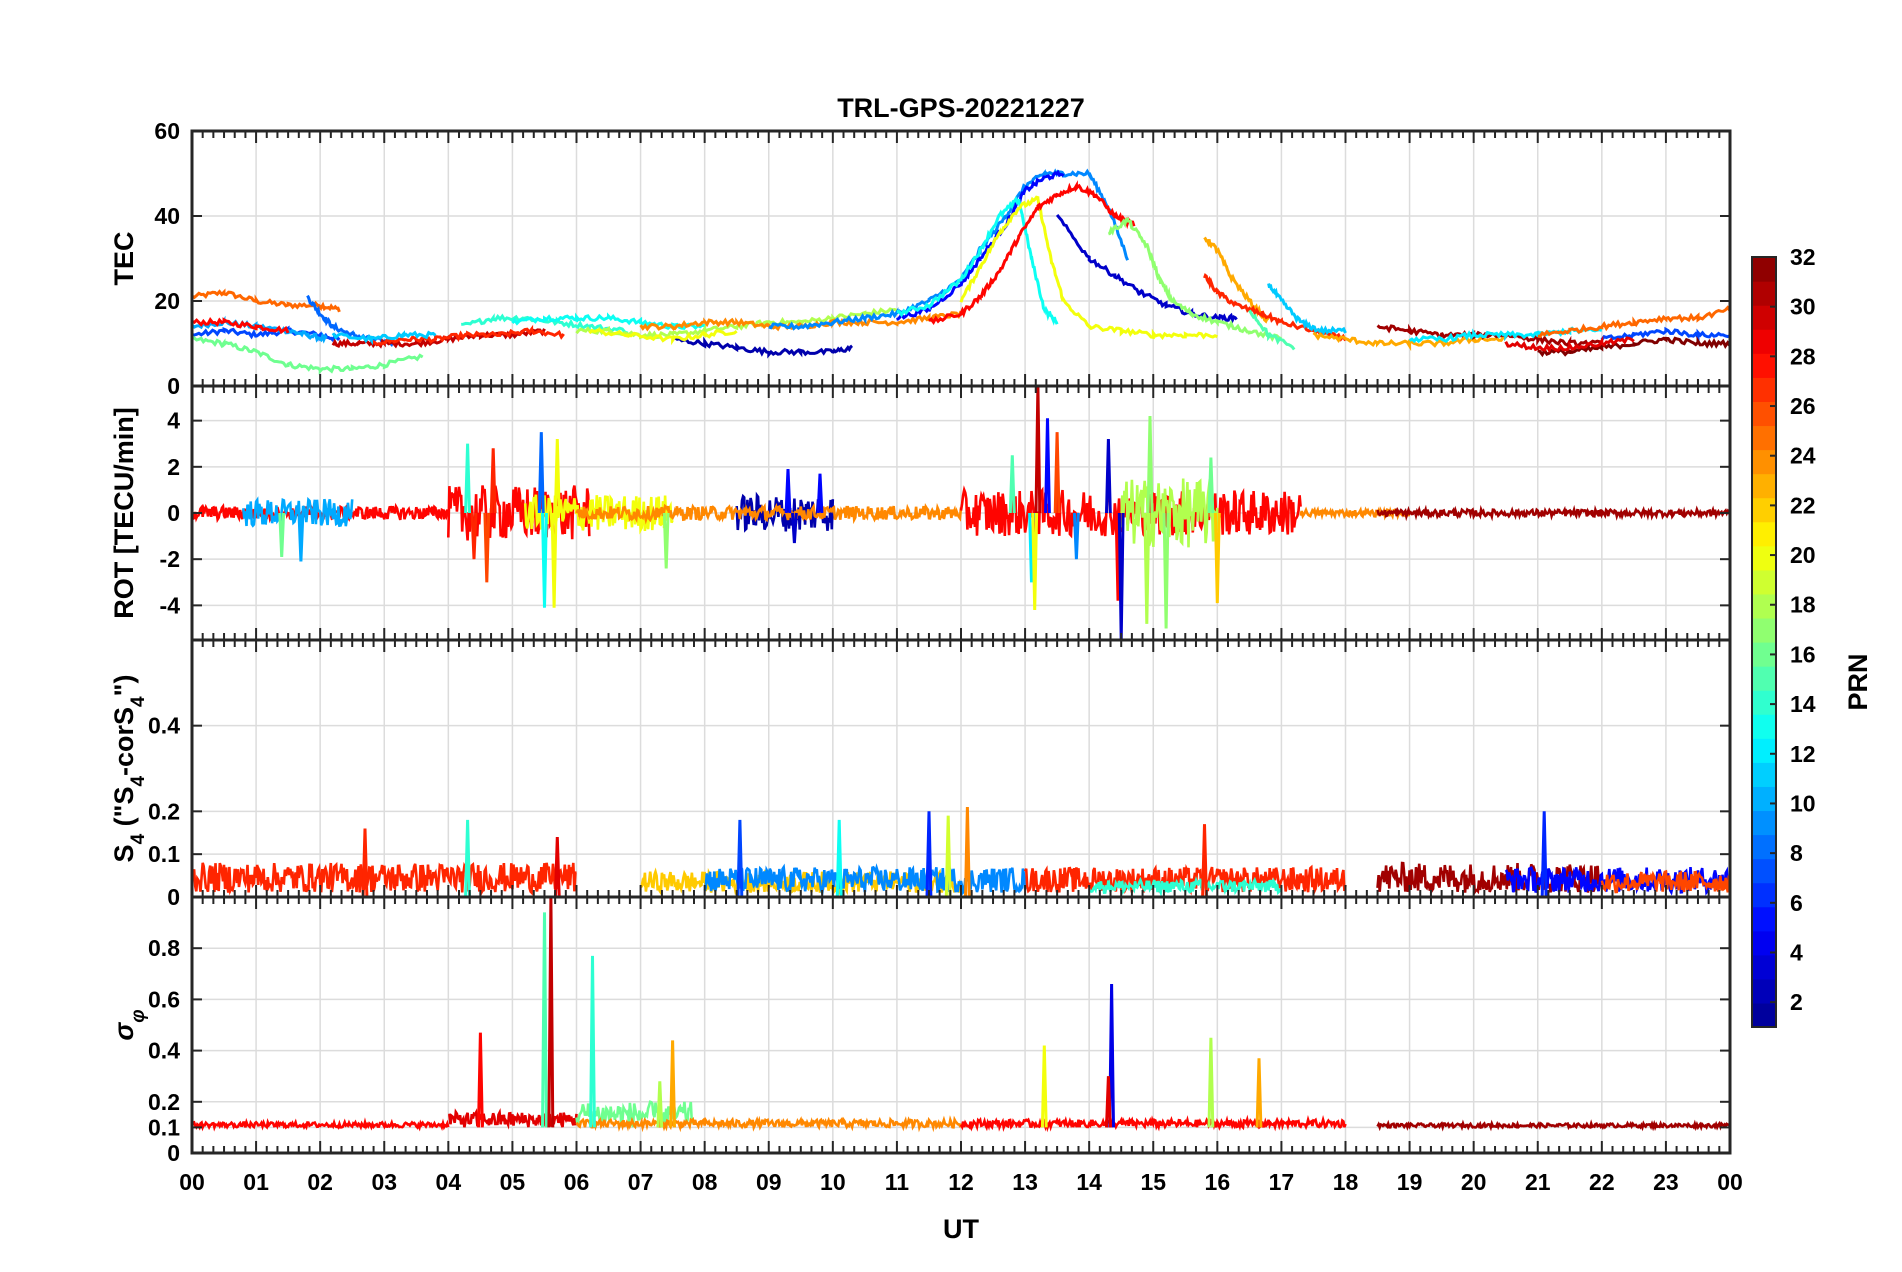 The width and height of the screenshot is (1902, 1272). I want to click on x-tick-label: 01, so click(256, 1182).